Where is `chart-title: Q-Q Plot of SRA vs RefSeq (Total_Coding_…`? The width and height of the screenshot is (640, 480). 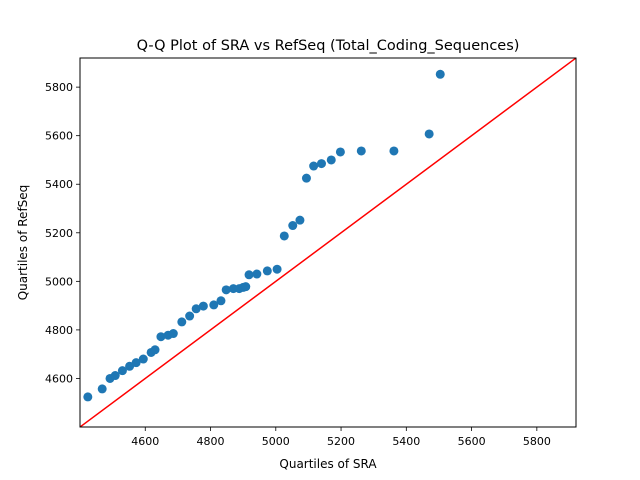 chart-title: Q-Q Plot of SRA vs RefSeq (Total_Coding_… is located at coordinates (328, 46).